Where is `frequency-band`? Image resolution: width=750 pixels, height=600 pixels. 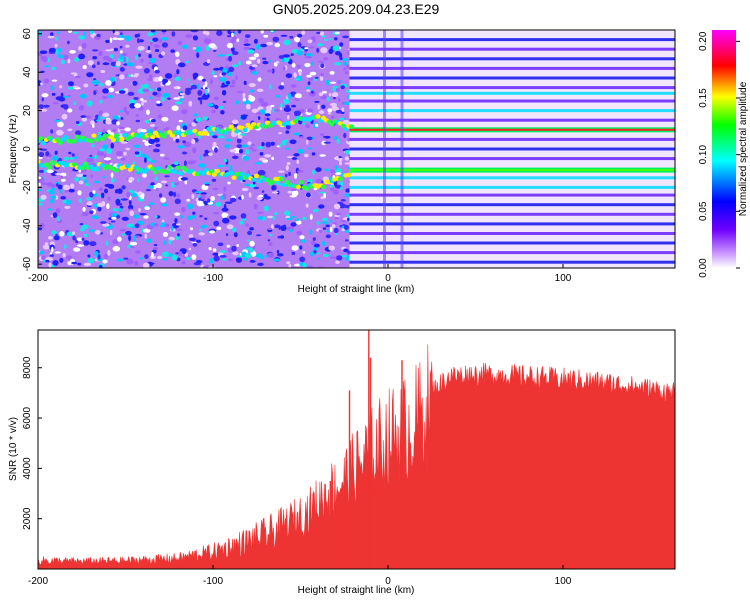
frequency-band is located at coordinates (512, 49).